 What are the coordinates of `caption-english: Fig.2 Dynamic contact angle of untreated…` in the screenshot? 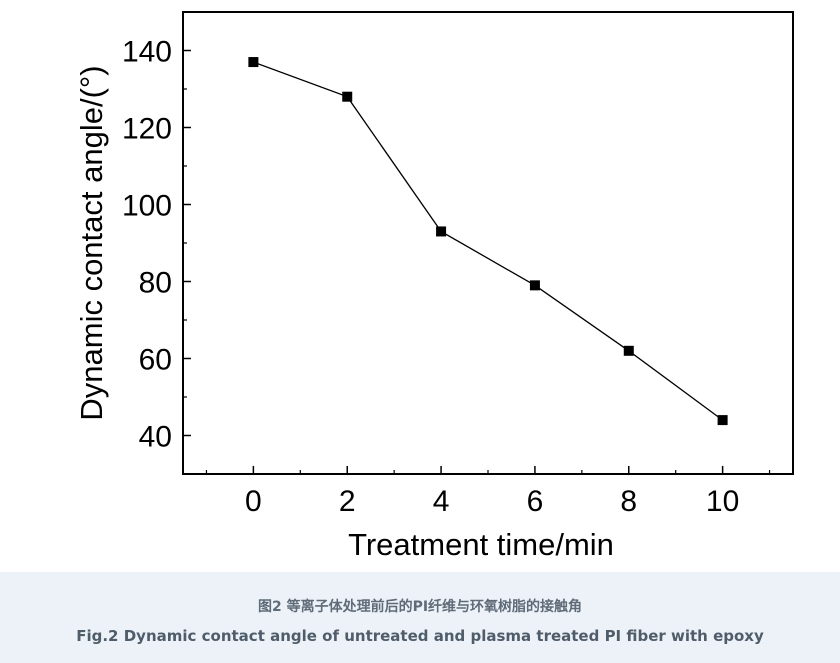 It's located at (420, 636).